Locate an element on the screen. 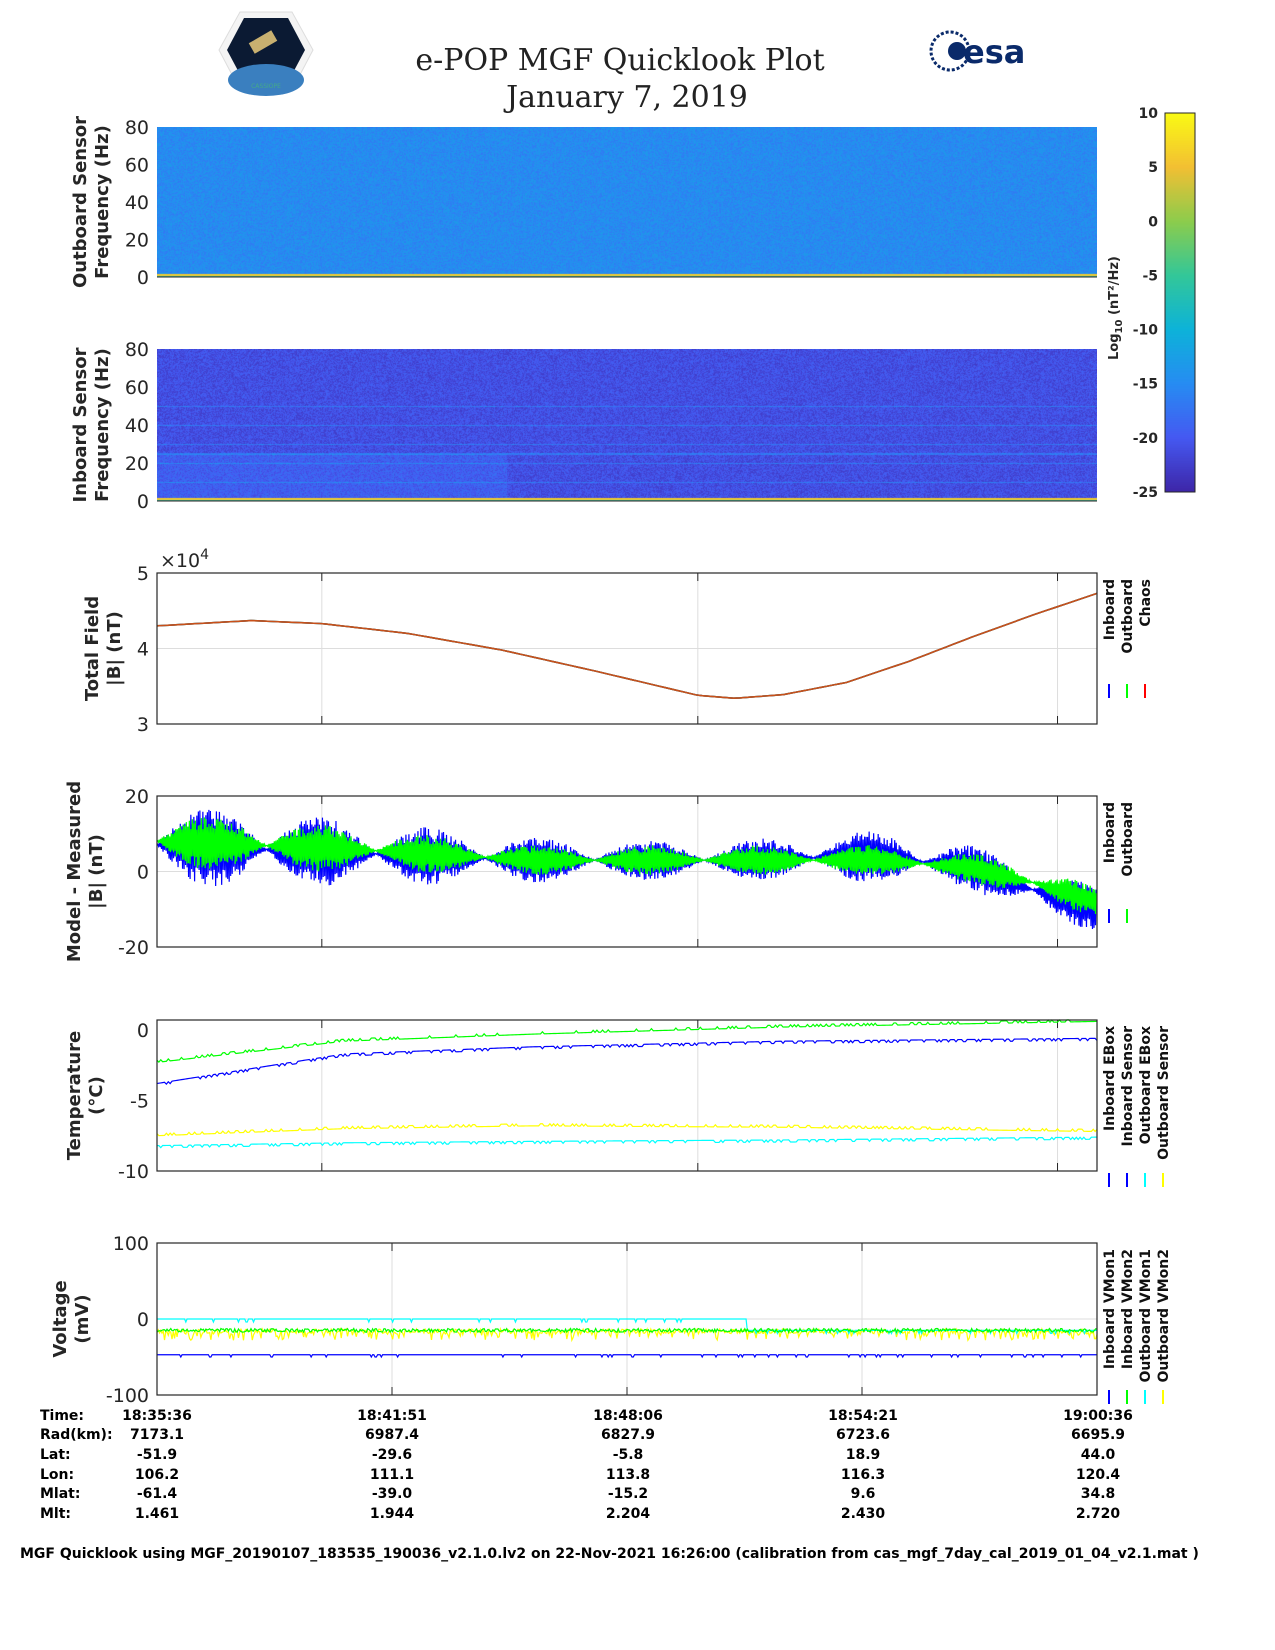 The image size is (1275, 1650). panel-outboard-spectrogram: 80 60 40 20 0 Outboard Sensor Frequency (Hz) is located at coordinates (583, 202).